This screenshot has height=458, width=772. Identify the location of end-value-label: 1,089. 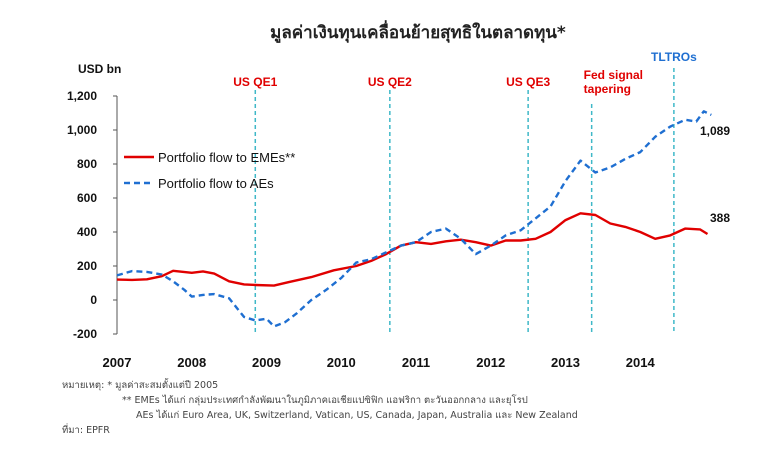
(715, 131).